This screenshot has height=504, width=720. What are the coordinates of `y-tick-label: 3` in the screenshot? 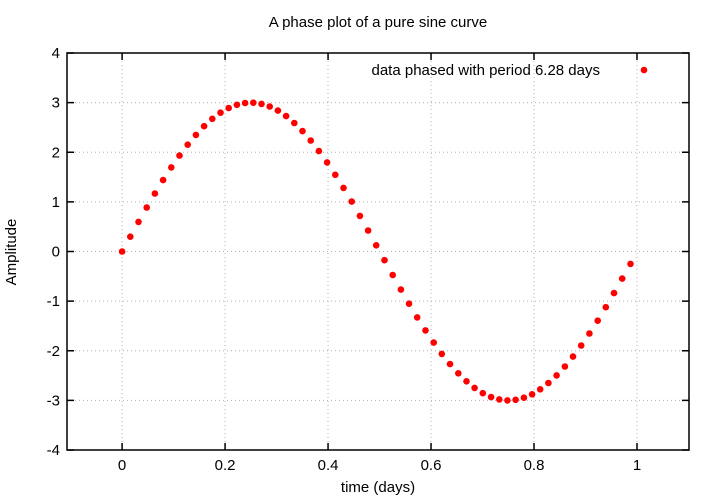 It's located at (56, 103).